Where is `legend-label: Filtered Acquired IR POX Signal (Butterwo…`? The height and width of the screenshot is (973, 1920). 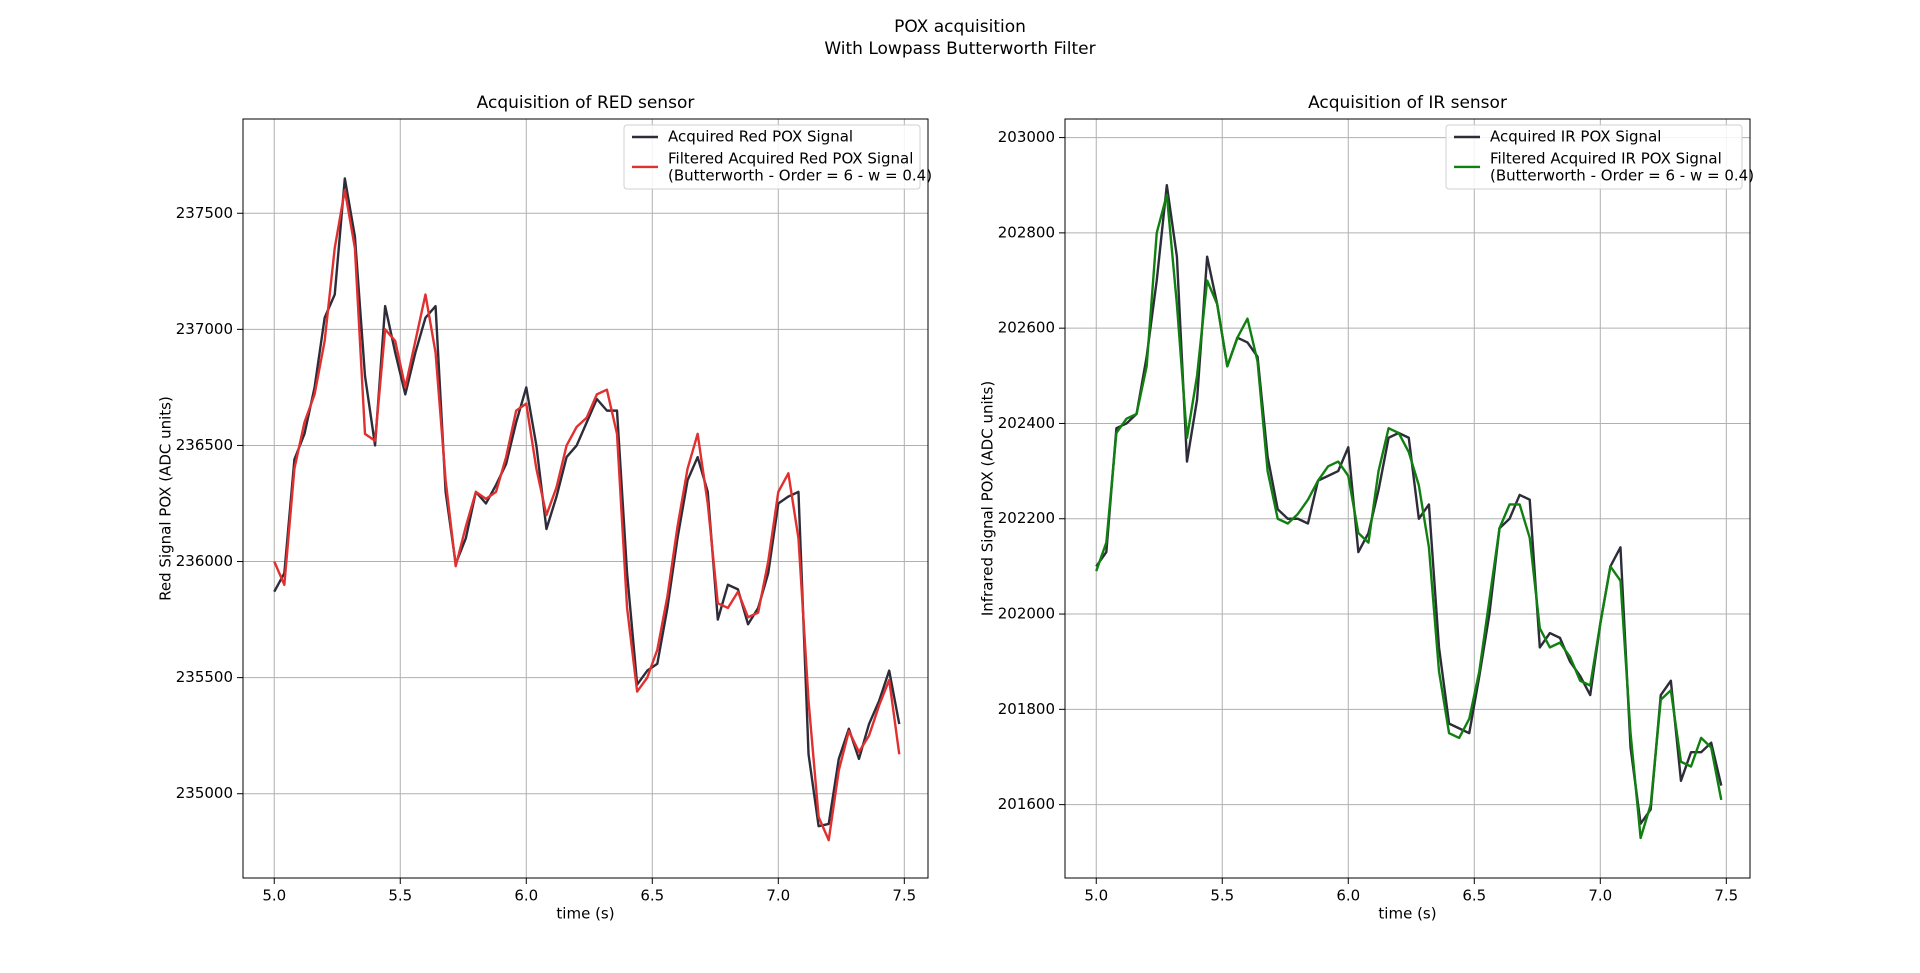 legend-label: Filtered Acquired IR POX Signal (Butterwo… is located at coordinates (1622, 166).